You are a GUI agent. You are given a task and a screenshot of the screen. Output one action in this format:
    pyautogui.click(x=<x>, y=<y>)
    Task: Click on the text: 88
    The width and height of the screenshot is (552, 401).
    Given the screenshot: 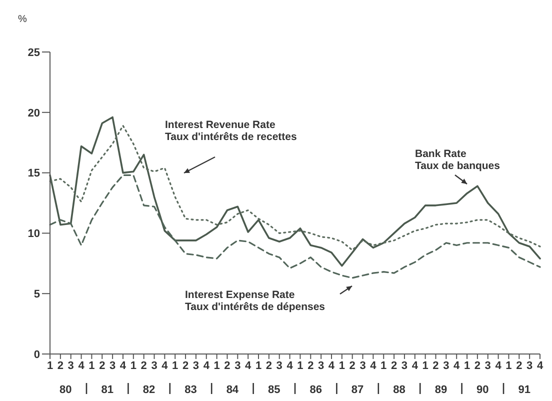 What is the action you would take?
    pyautogui.click(x=399, y=390)
    